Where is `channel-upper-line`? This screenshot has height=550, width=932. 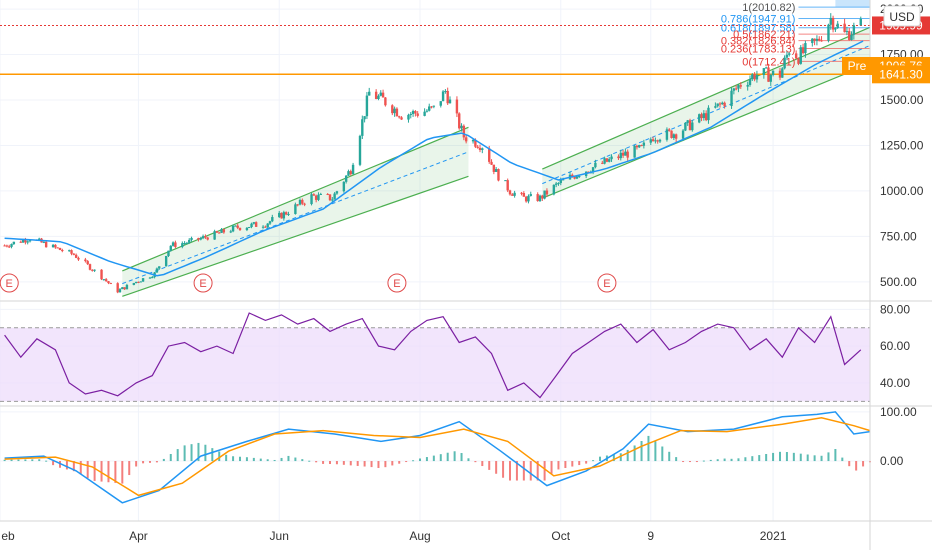 channel-upper-line is located at coordinates (295, 199).